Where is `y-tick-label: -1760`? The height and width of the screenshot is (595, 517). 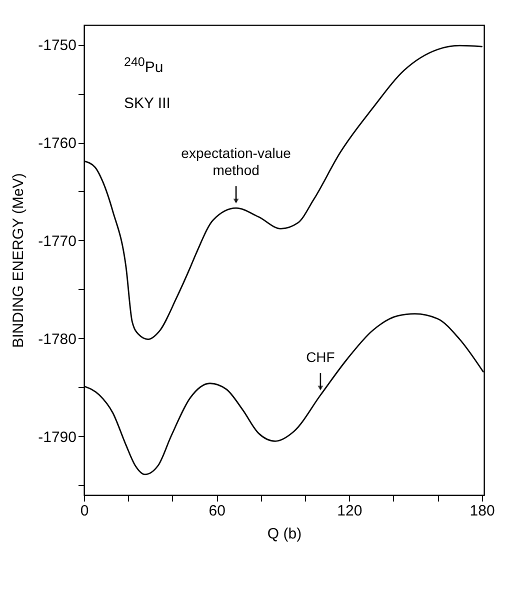
y-tick-label: -1760 is located at coordinates (57, 143).